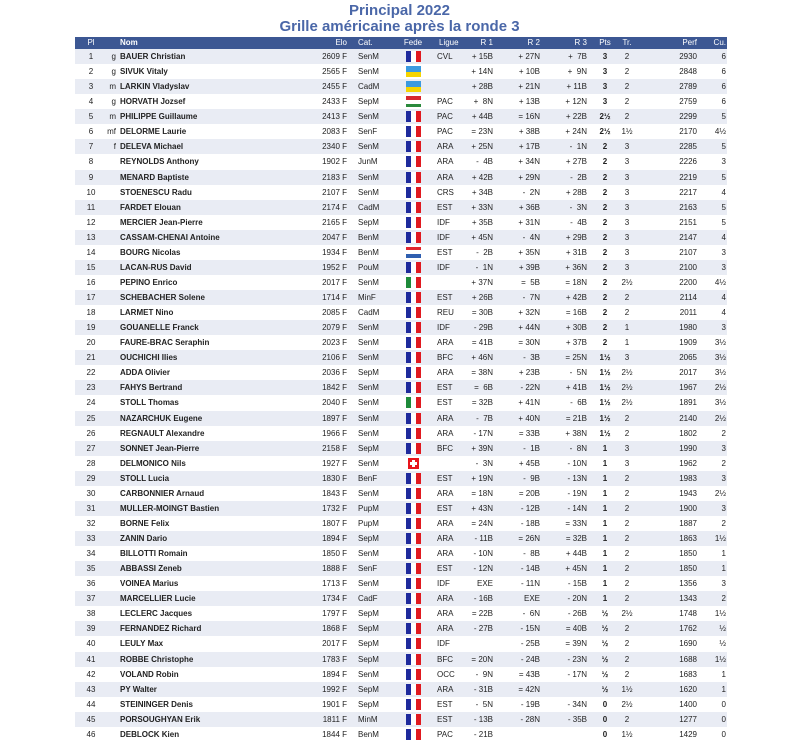 This screenshot has width=799, height=744. What do you see at coordinates (530, 388) in the screenshot?
I see `cell-r2: - 22N` at bounding box center [530, 388].